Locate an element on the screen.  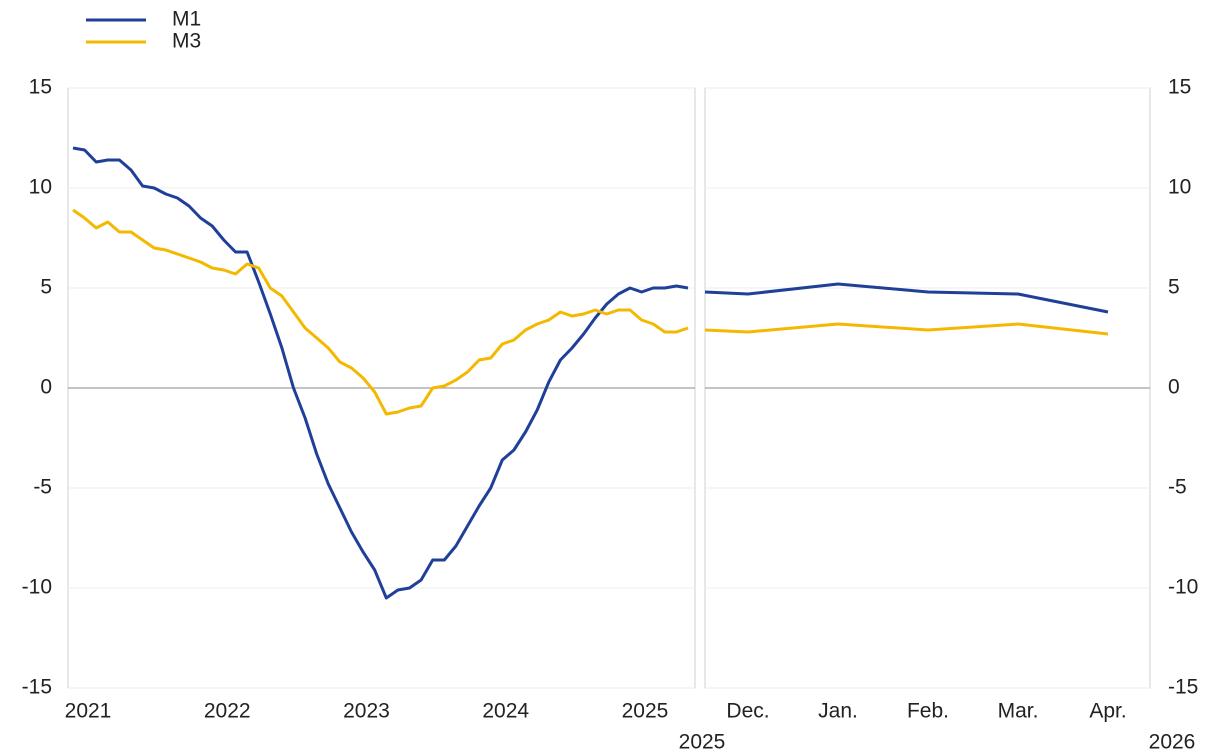
x-tick-label: 2022 is located at coordinates (227, 711).